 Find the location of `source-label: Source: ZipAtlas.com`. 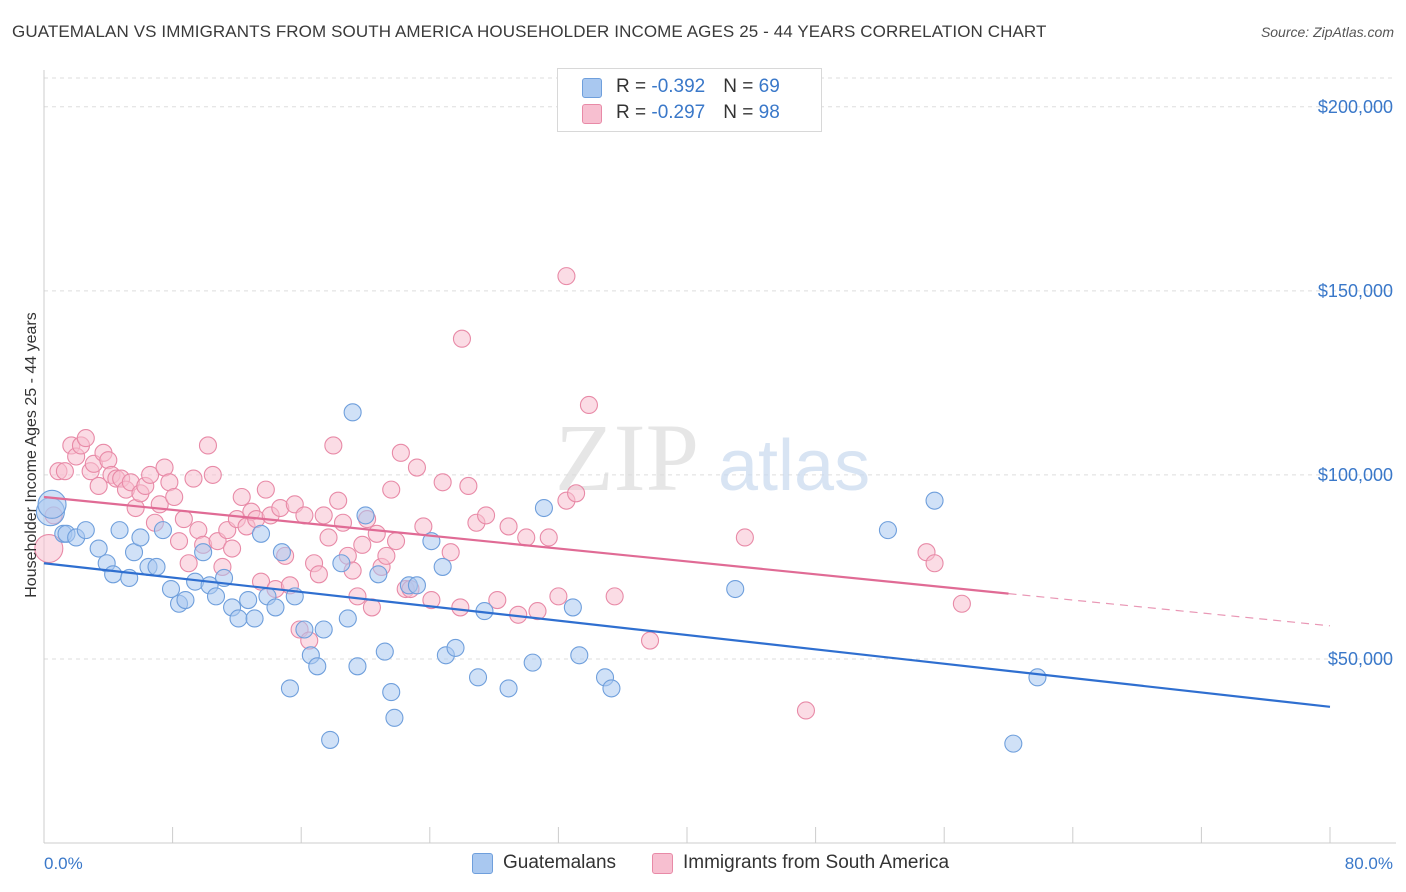

source-label: Source: ZipAtlas.com is located at coordinates (1327, 32).